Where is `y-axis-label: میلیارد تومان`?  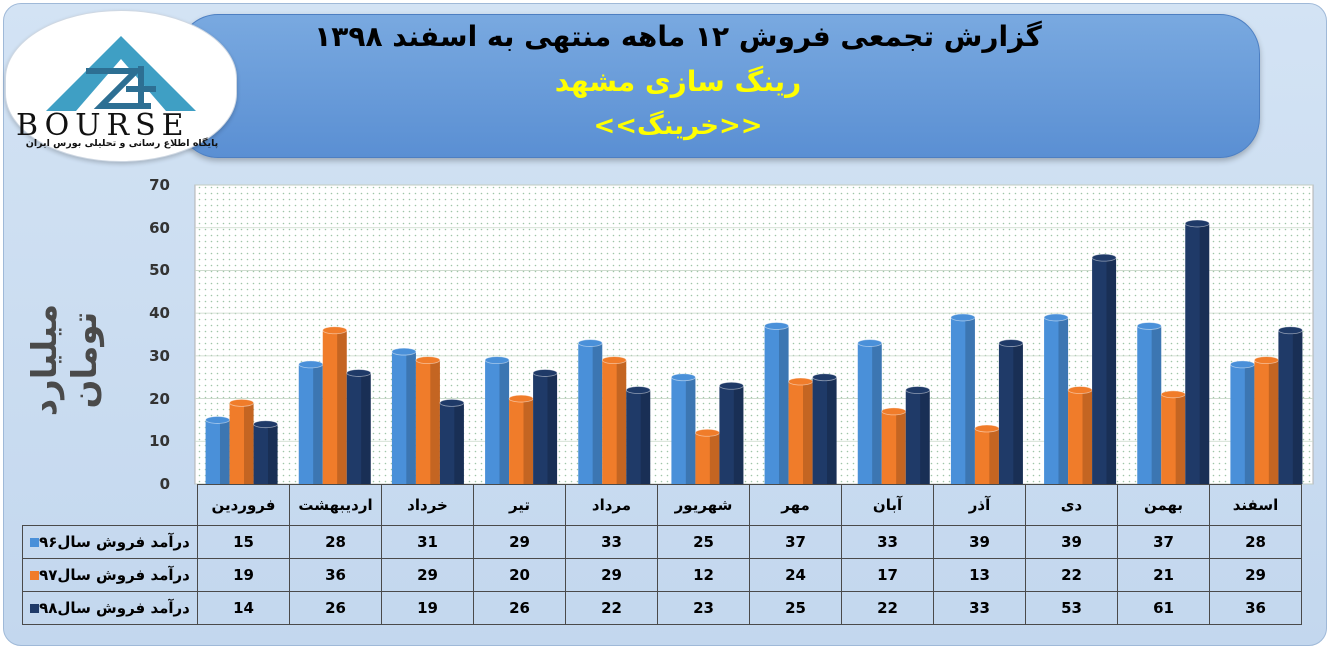 y-axis-label: میلیارد تومان is located at coordinates (65, 360).